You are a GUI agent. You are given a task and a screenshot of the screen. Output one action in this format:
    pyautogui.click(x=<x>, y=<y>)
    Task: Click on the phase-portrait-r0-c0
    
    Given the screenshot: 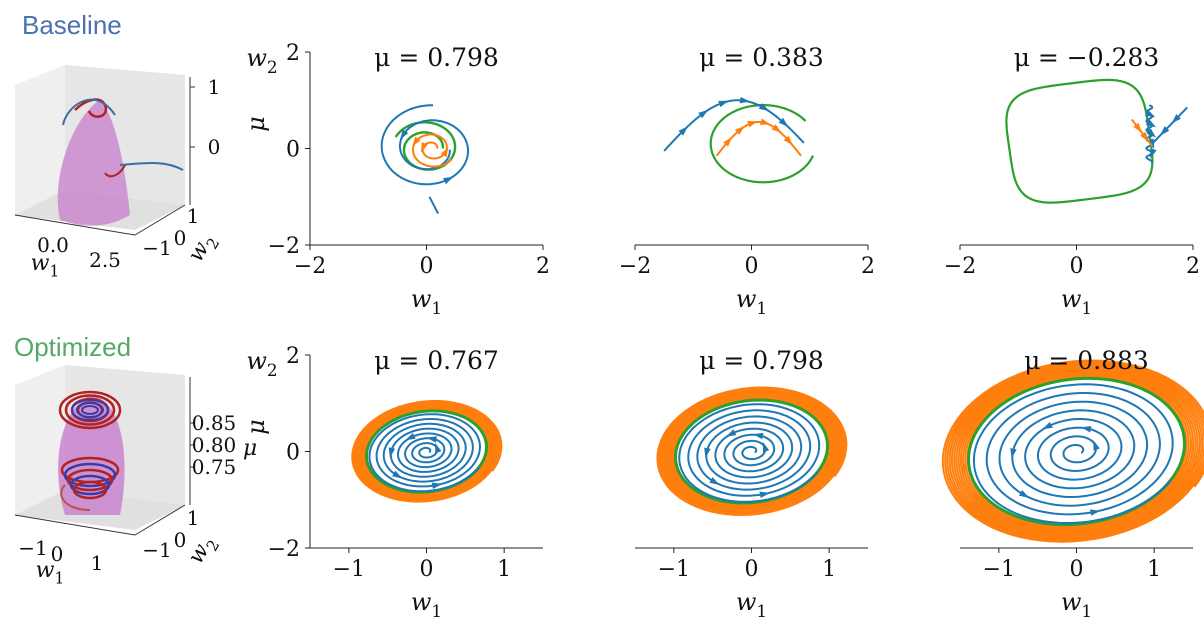 What is the action you would take?
    pyautogui.click(x=424, y=150)
    